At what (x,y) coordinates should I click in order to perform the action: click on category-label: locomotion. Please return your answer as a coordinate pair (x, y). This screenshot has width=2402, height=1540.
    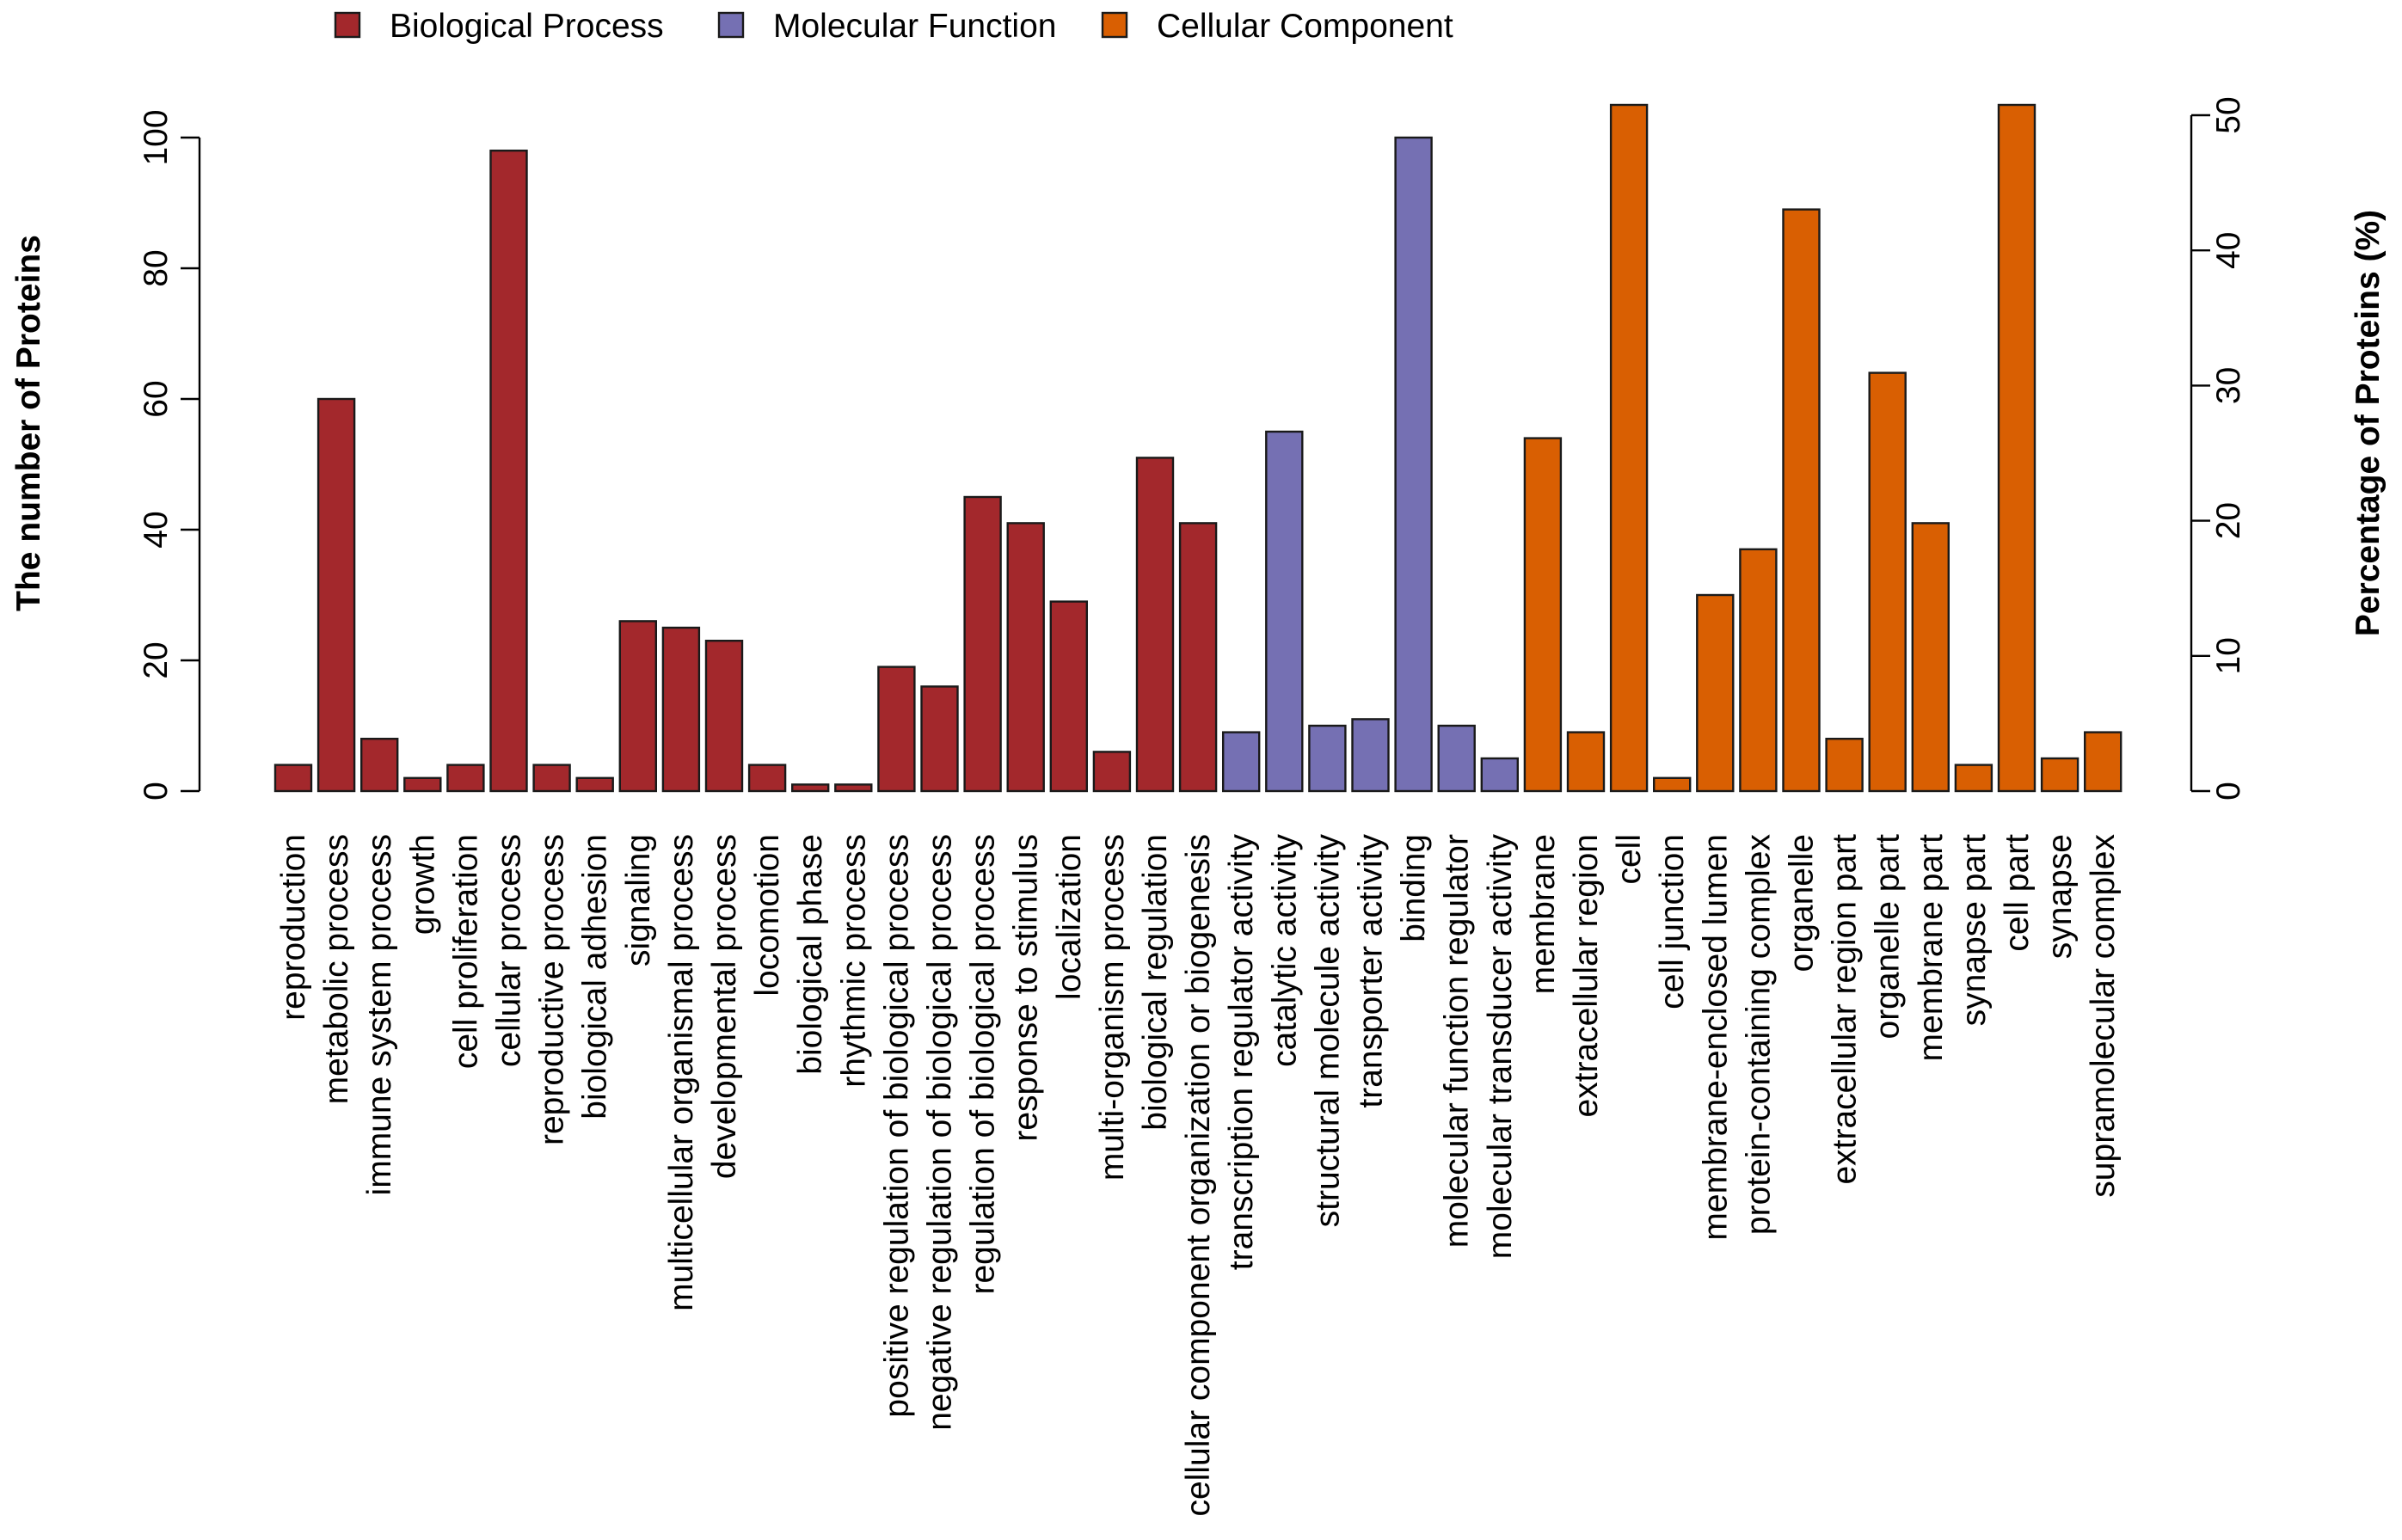
    Looking at the image, I should click on (767, 915).